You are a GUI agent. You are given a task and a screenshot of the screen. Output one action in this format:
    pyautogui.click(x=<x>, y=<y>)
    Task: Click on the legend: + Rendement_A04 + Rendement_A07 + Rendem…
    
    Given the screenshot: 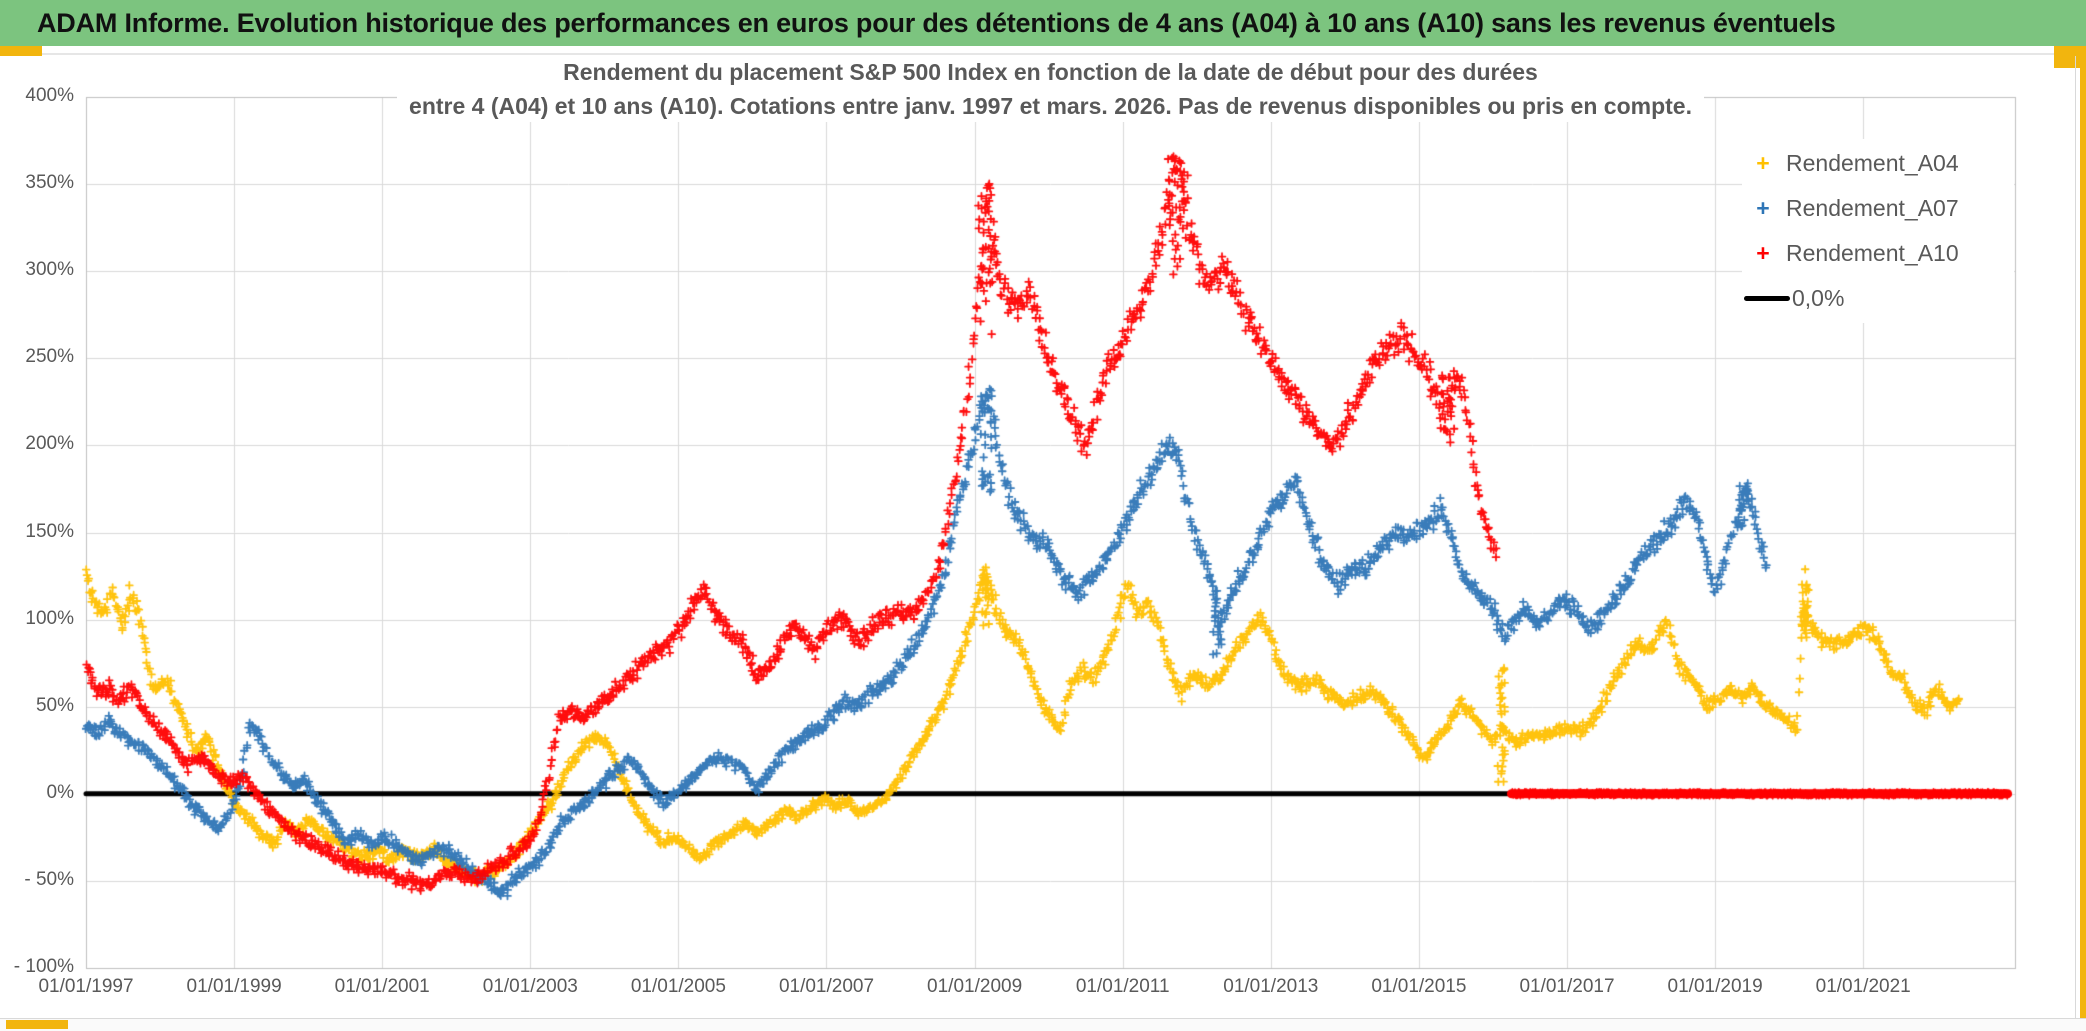 What is the action you would take?
    pyautogui.click(x=1878, y=231)
    